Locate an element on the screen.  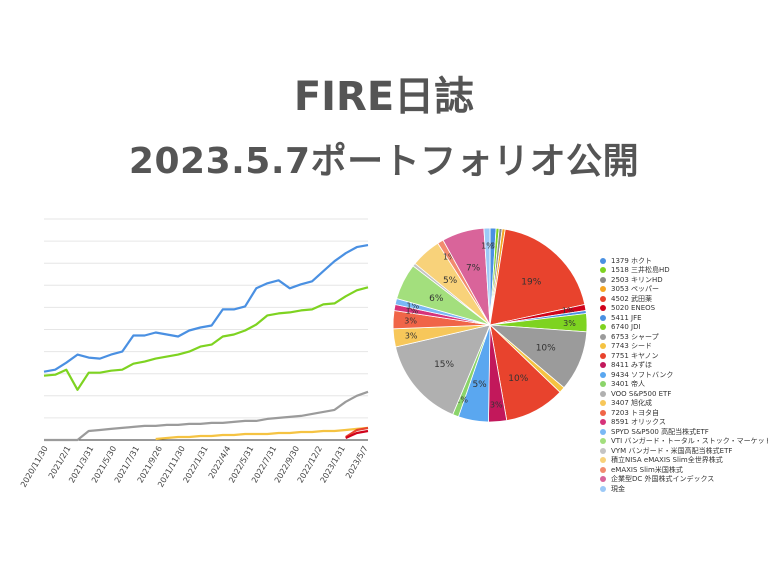
legend-label: 企業型DC 外国株式インデックス is located at coordinates (663, 479).